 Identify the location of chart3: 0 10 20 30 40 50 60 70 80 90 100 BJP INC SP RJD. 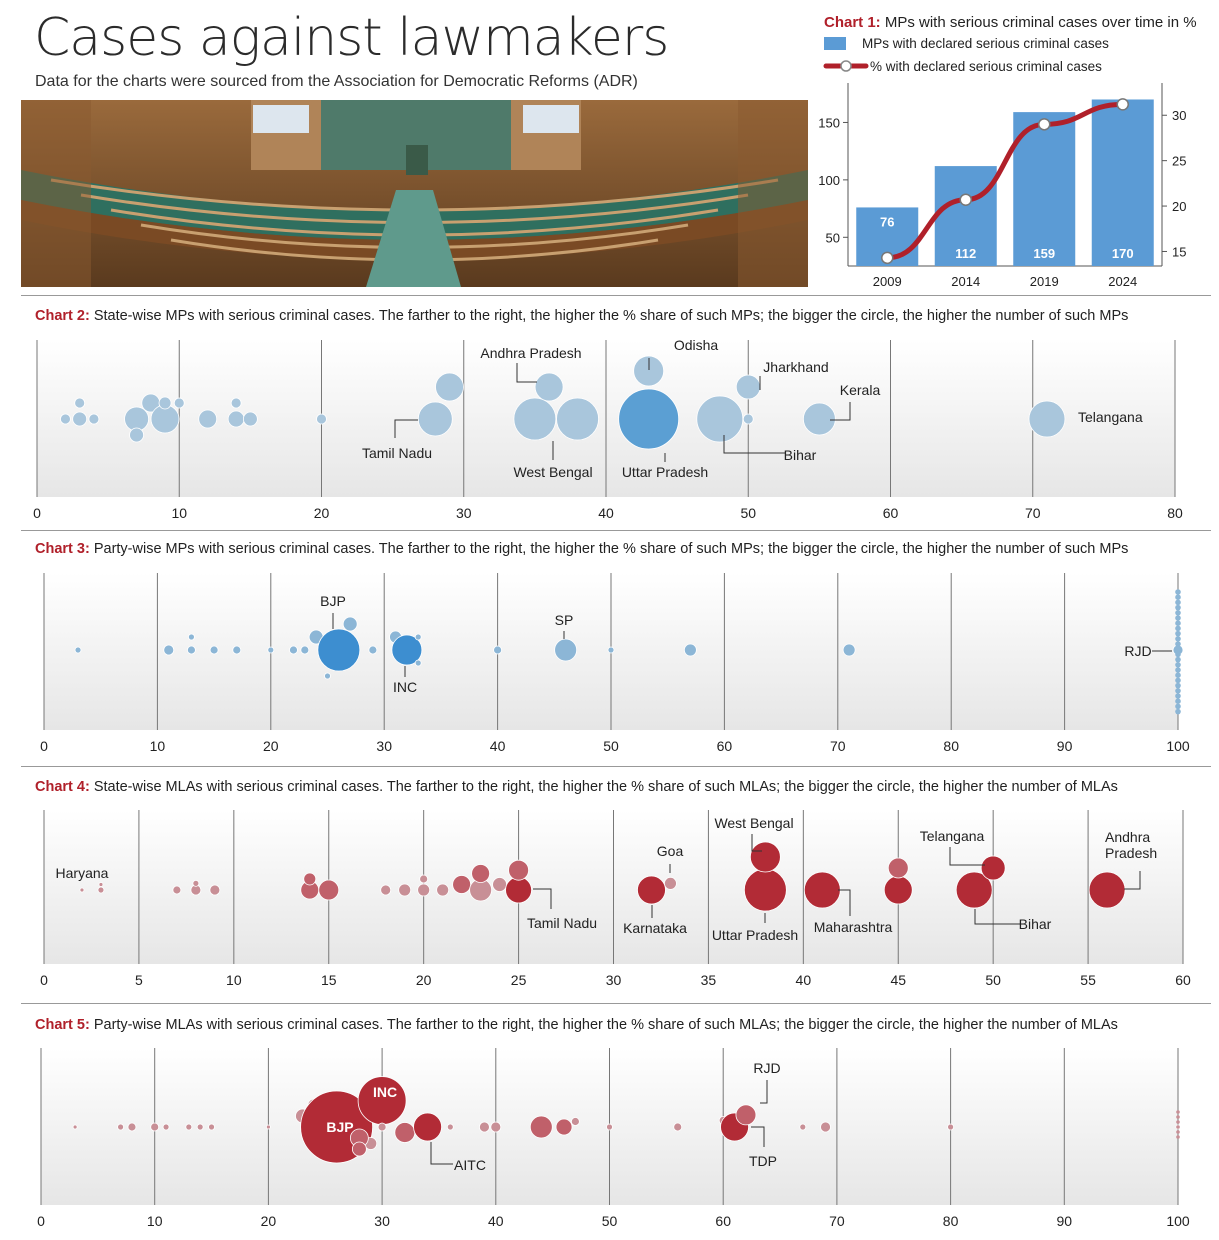
(615, 663).